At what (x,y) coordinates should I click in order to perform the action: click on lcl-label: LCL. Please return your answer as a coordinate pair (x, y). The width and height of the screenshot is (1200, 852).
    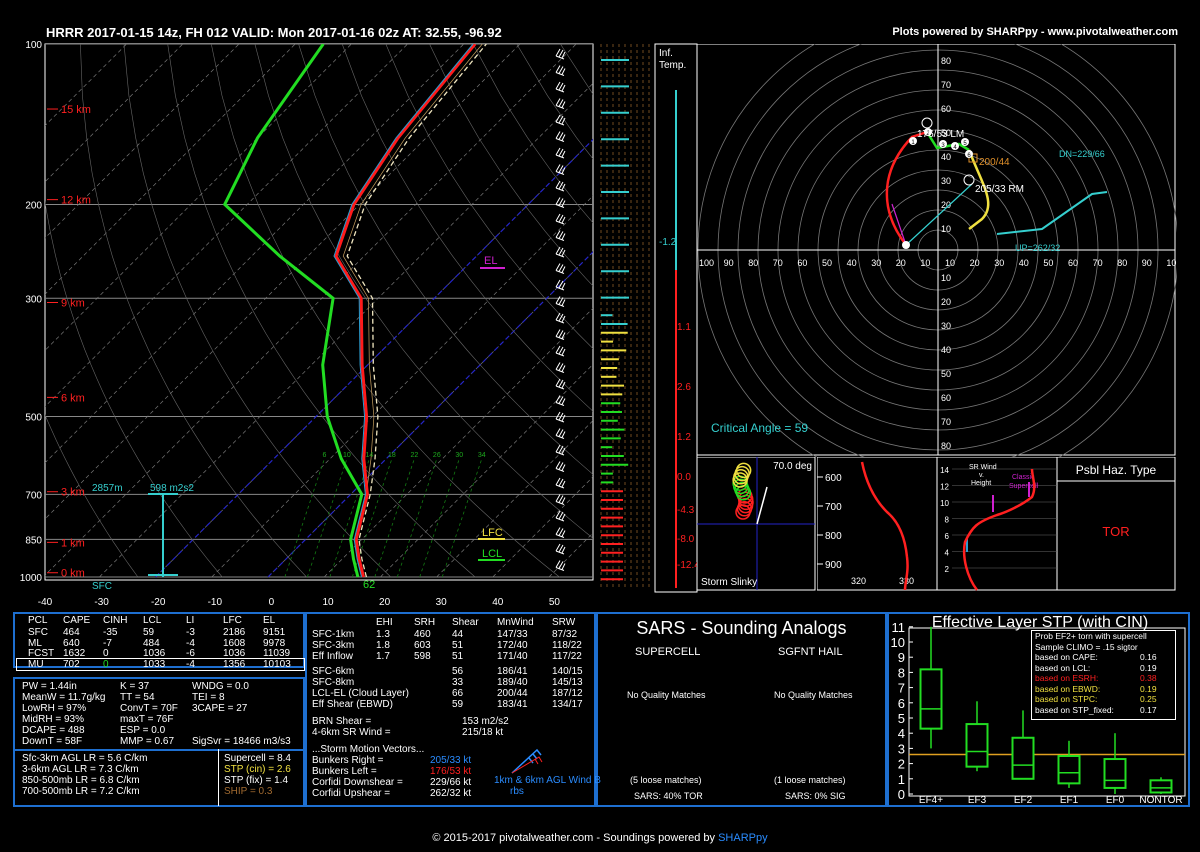
    Looking at the image, I should click on (492, 554).